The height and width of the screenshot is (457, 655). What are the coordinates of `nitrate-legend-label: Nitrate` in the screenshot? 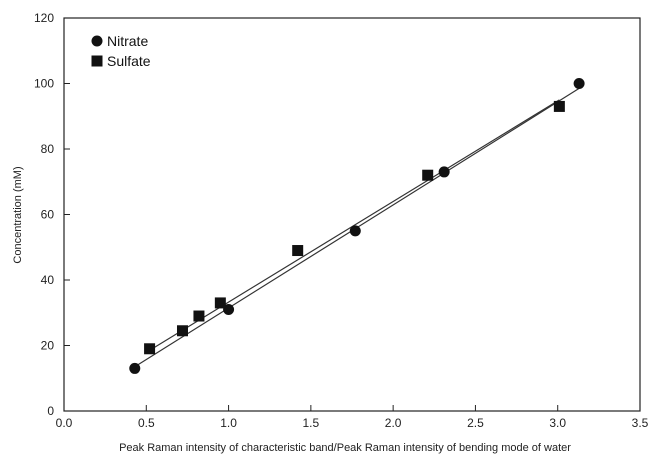 It's located at (127, 41).